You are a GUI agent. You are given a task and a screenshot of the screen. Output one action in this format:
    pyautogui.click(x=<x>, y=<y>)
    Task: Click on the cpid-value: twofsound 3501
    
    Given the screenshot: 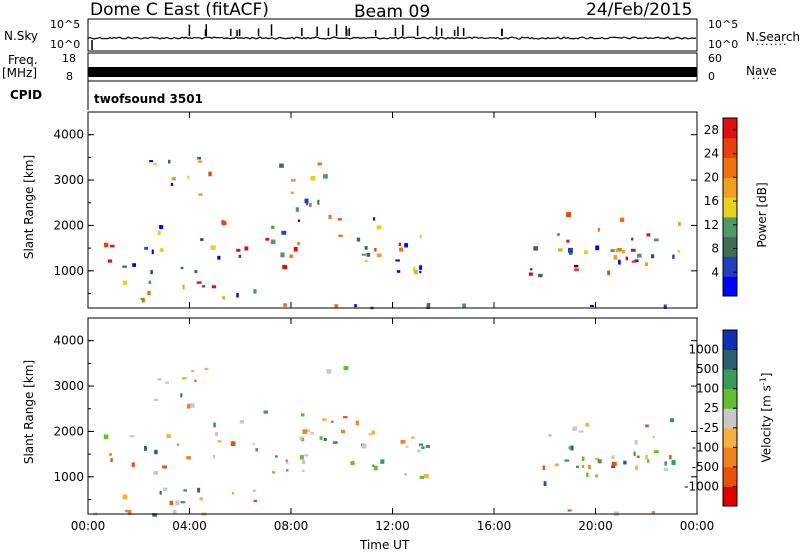 What is the action you would take?
    pyautogui.click(x=148, y=99)
    